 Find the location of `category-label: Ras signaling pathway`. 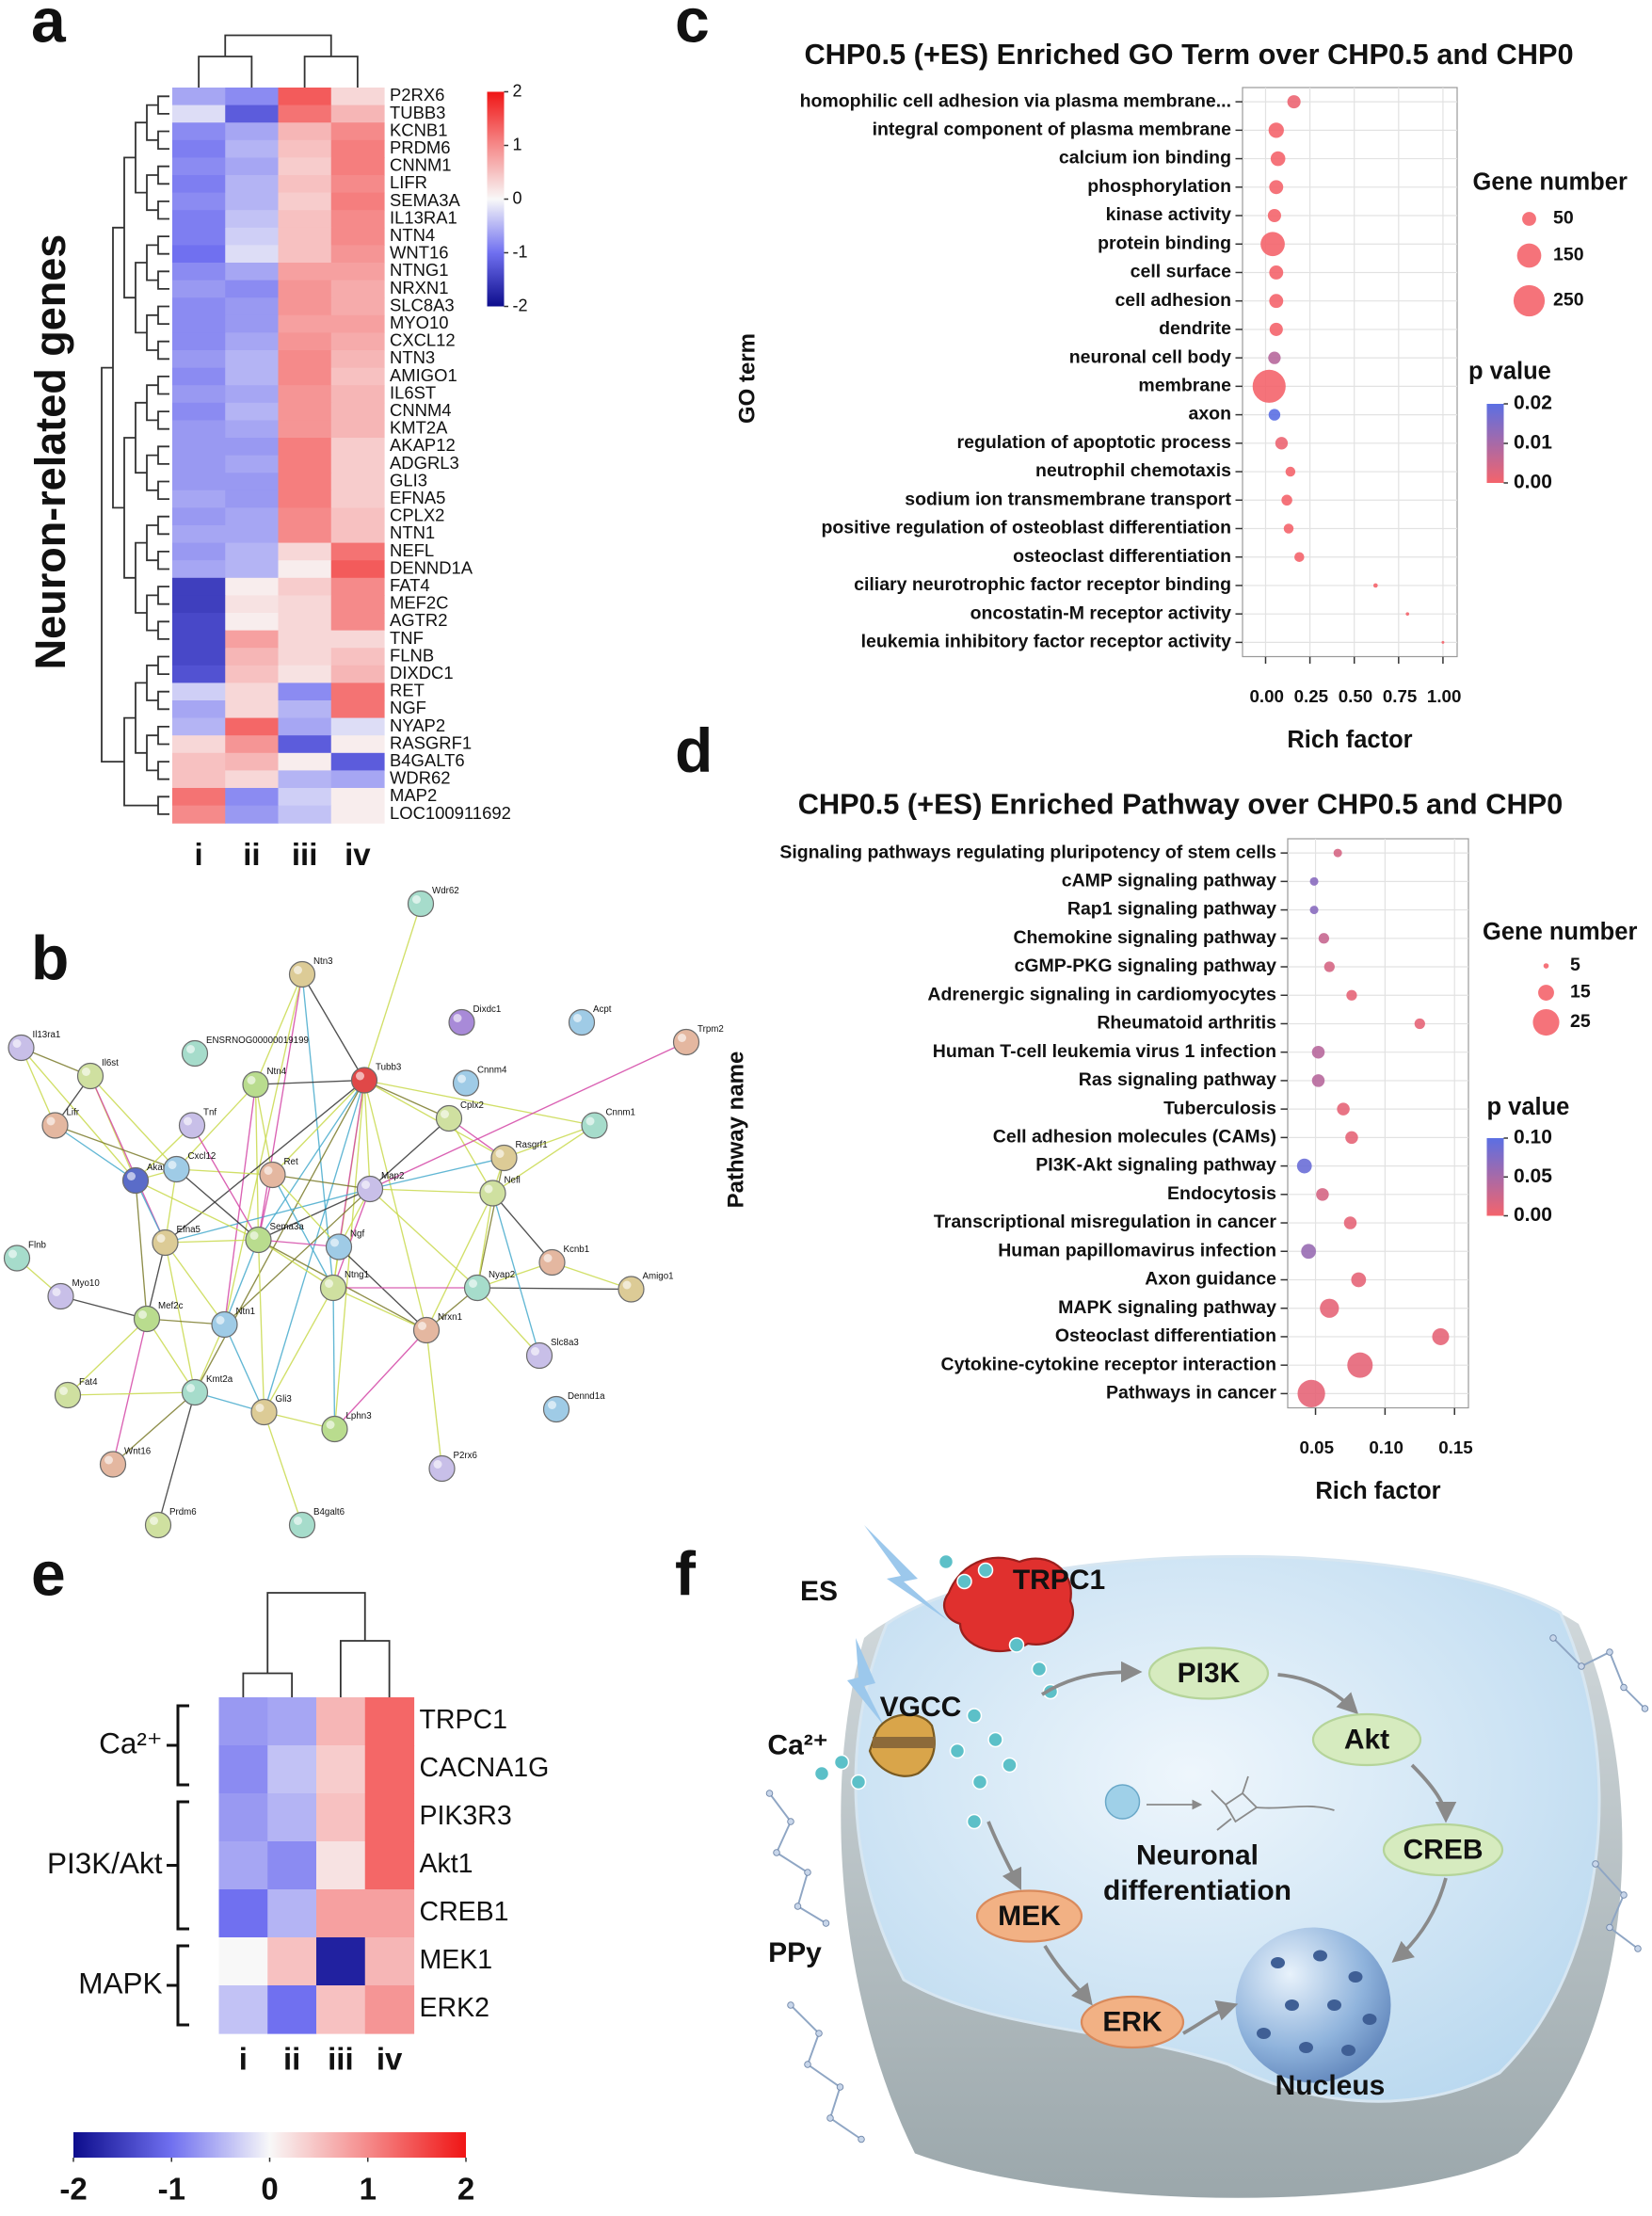

category-label: Ras signaling pathway is located at coordinates (1177, 1079).